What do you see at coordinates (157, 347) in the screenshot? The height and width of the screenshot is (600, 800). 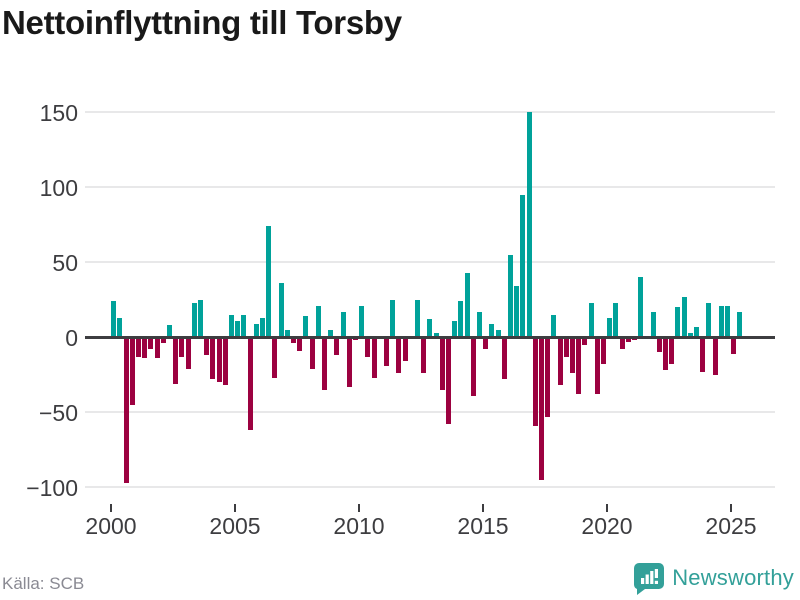 I see `bar-2001-Q4` at bounding box center [157, 347].